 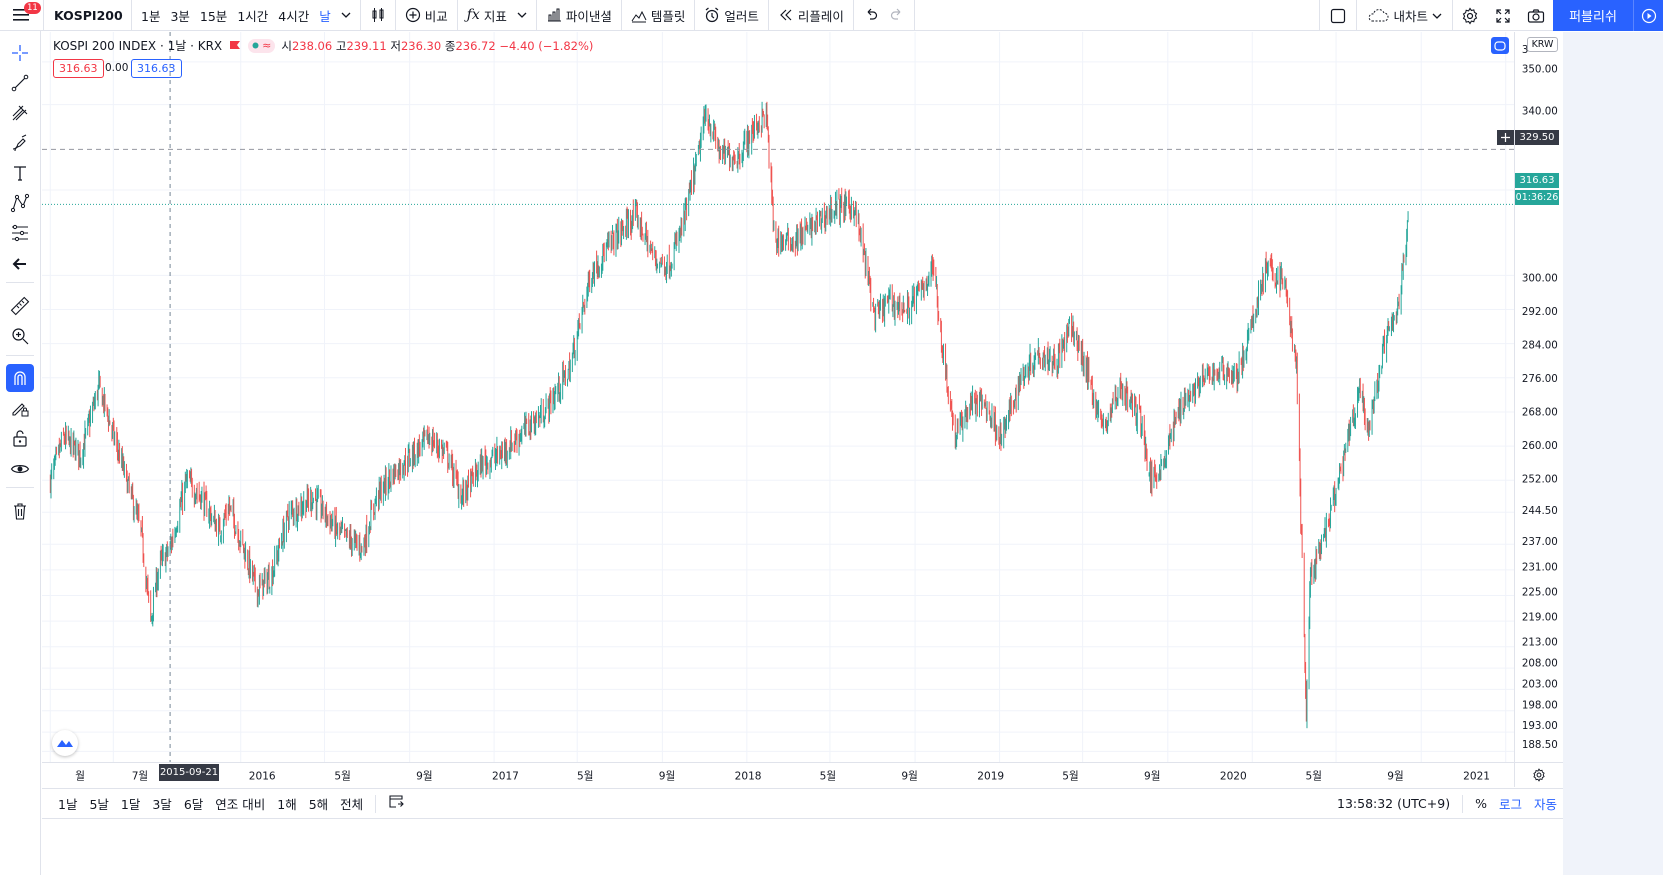 What do you see at coordinates (253, 16) in the screenshot?
I see `interval-1h: 1시간` at bounding box center [253, 16].